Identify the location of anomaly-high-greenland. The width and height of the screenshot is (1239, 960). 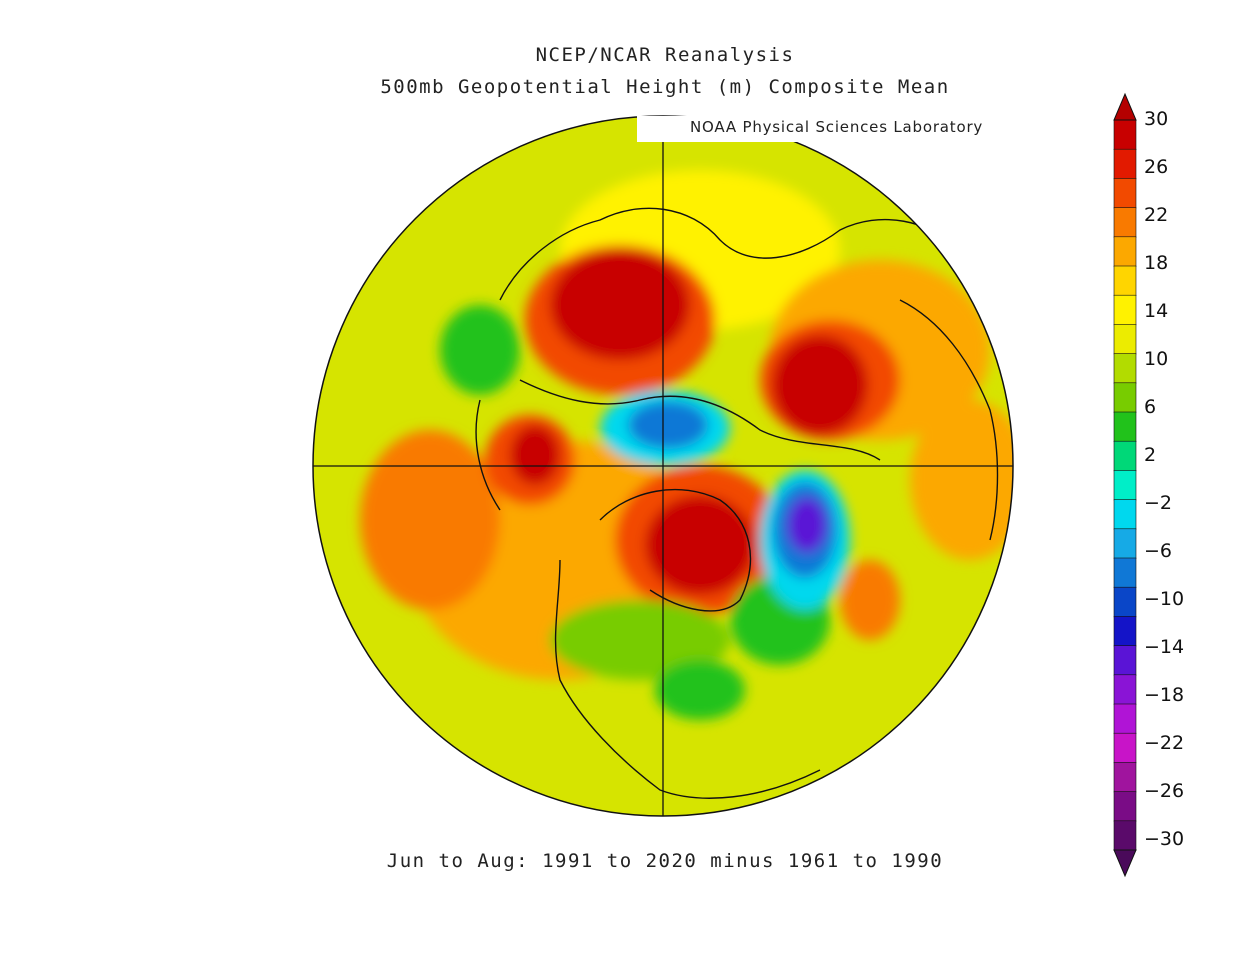
(700, 545).